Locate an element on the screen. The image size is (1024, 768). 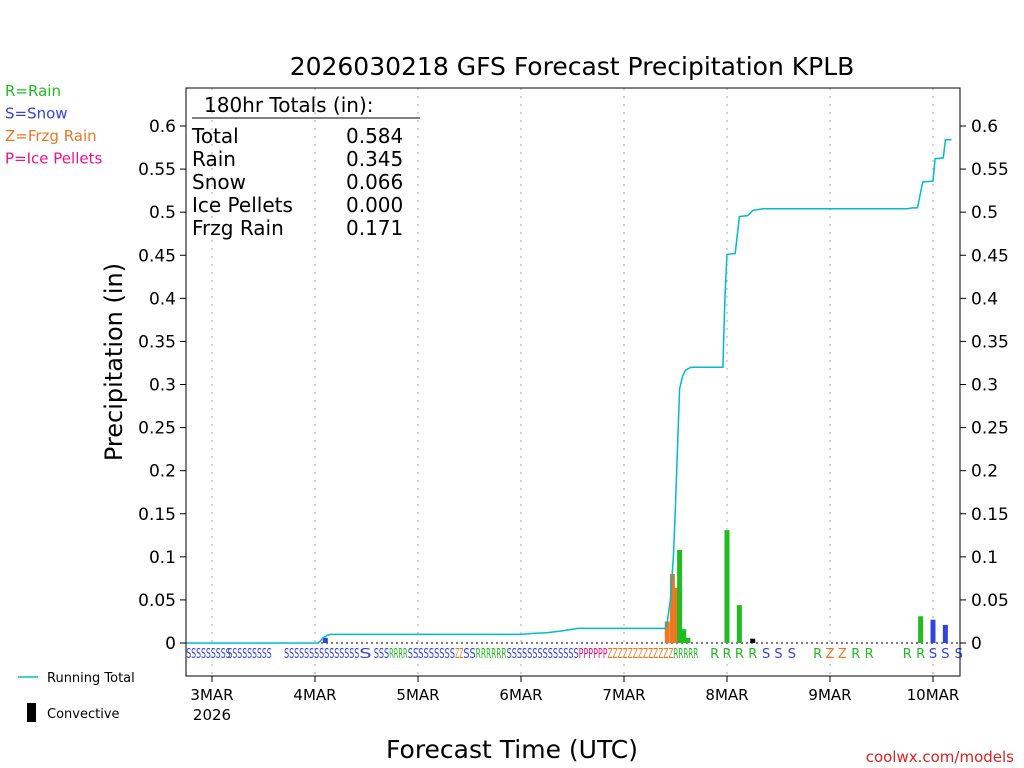
x-tick-label: 4MAR is located at coordinates (314, 695).